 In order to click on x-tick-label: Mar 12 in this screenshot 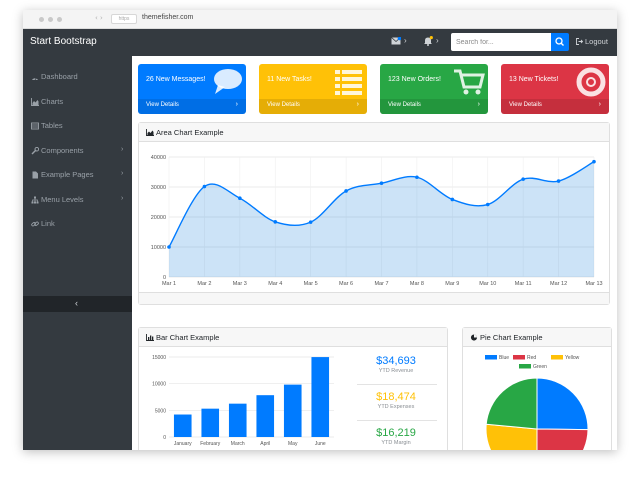, I will do `click(558, 284)`.